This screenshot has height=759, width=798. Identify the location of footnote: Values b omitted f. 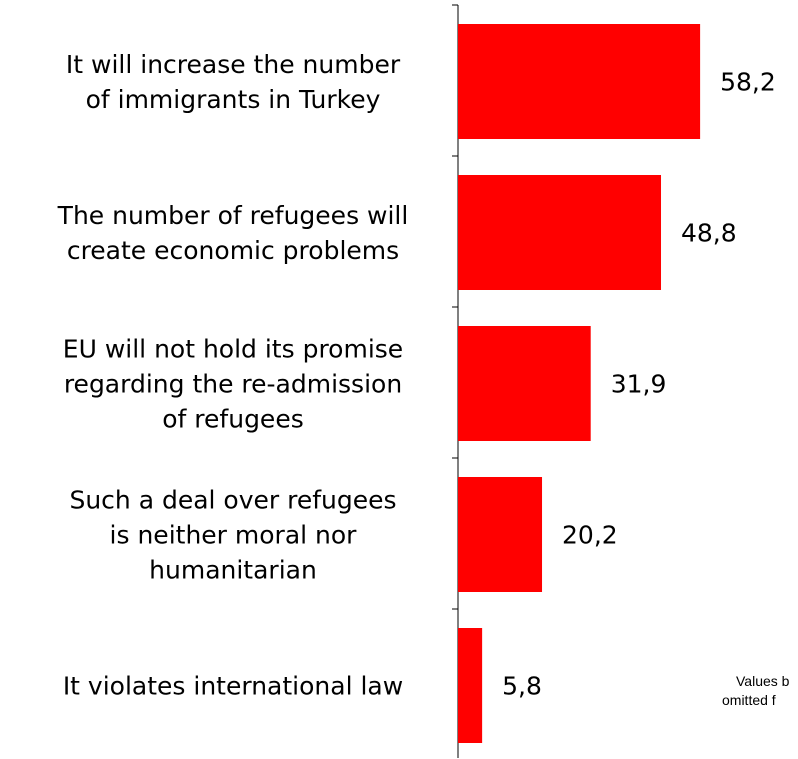
(756, 690).